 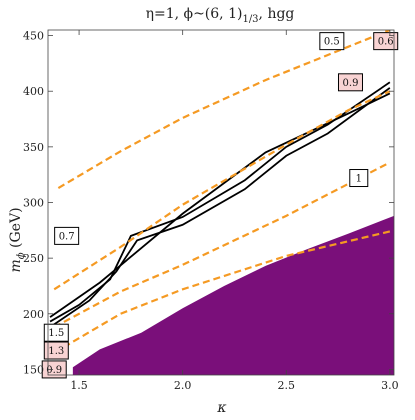 I want to click on y-tick-label: 450, so click(x=33, y=36).